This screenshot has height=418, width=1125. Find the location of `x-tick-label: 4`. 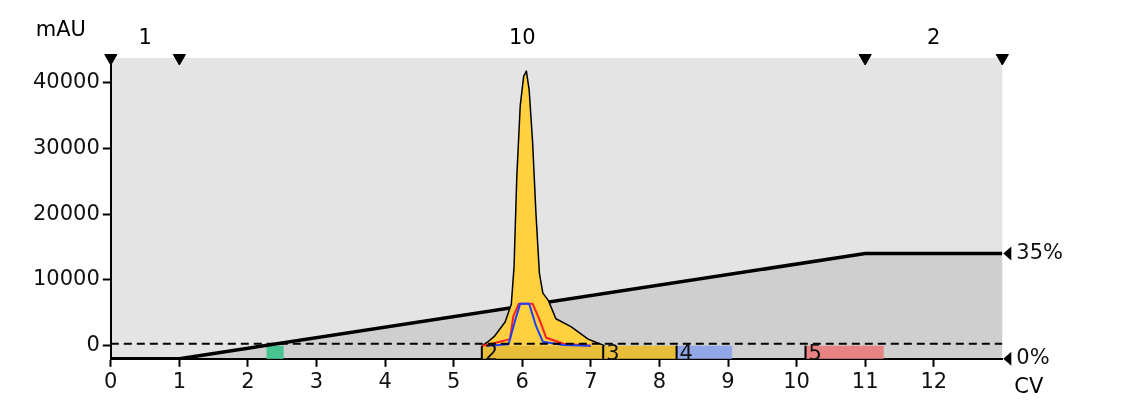

x-tick-label: 4 is located at coordinates (385, 380).